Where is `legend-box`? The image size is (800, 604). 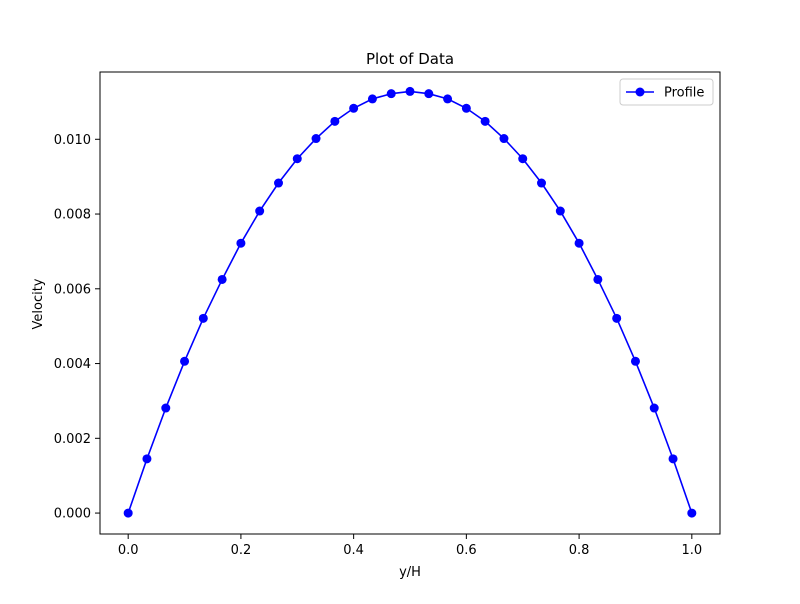
legend-box is located at coordinates (666, 92).